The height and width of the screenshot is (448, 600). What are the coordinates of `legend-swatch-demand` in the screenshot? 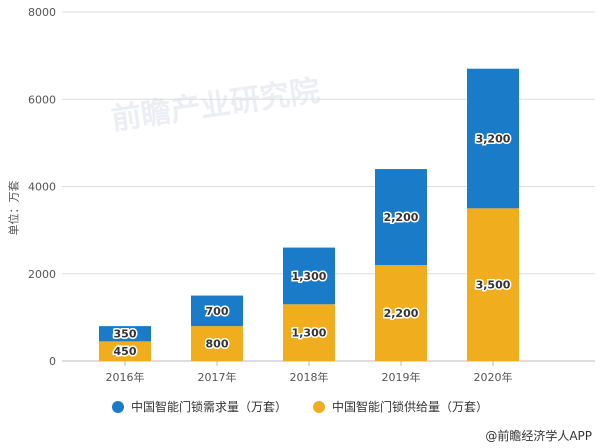 It's located at (117, 406).